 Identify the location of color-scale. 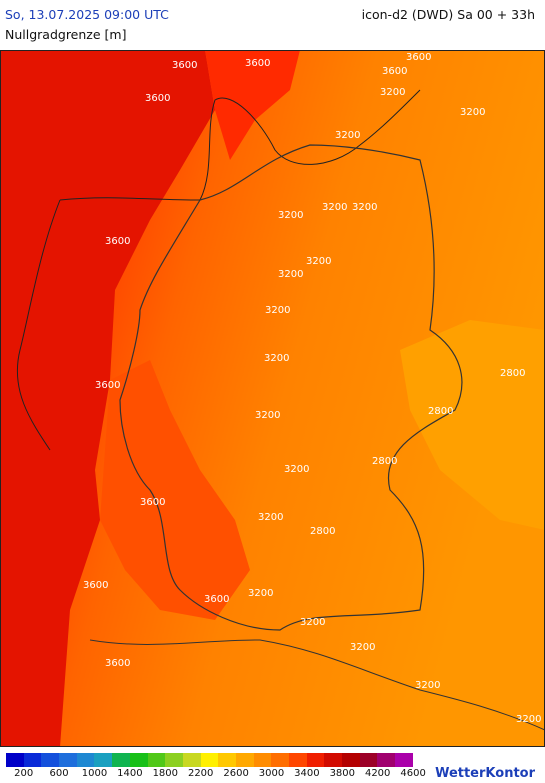
(209, 760).